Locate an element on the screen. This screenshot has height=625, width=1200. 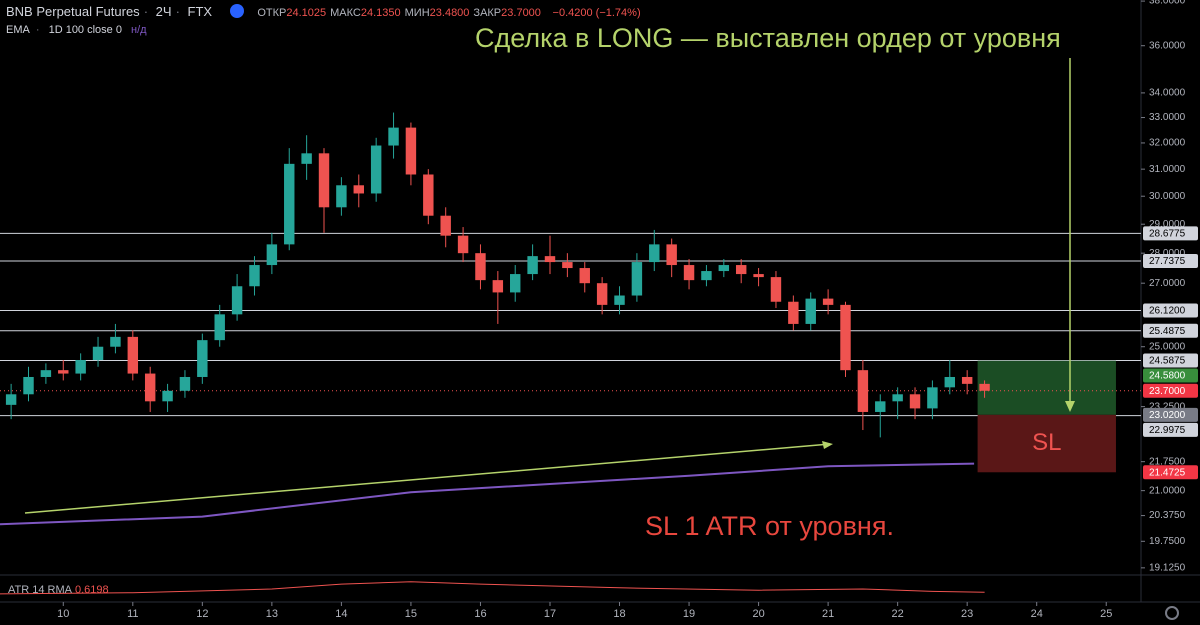
interval: 2Ч is located at coordinates (163, 11).